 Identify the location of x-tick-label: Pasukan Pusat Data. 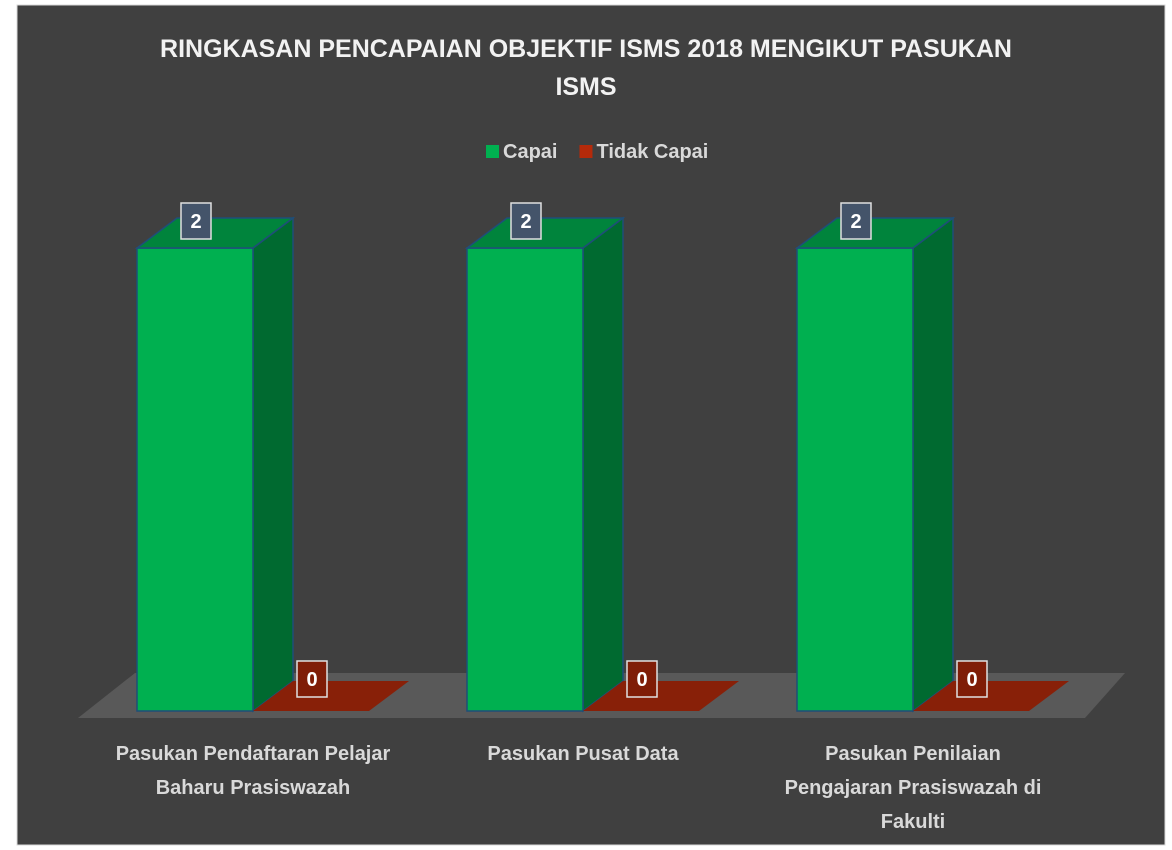
(583, 754).